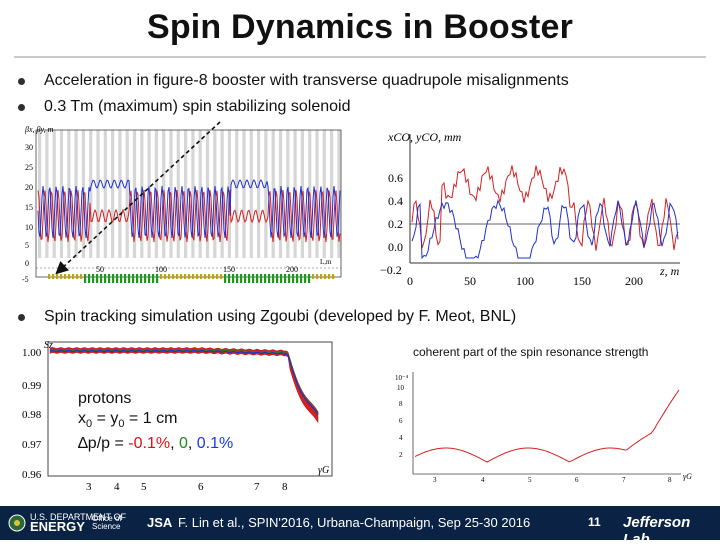  Describe the element at coordinates (360, 57) in the screenshot. I see `title-divider` at that location.